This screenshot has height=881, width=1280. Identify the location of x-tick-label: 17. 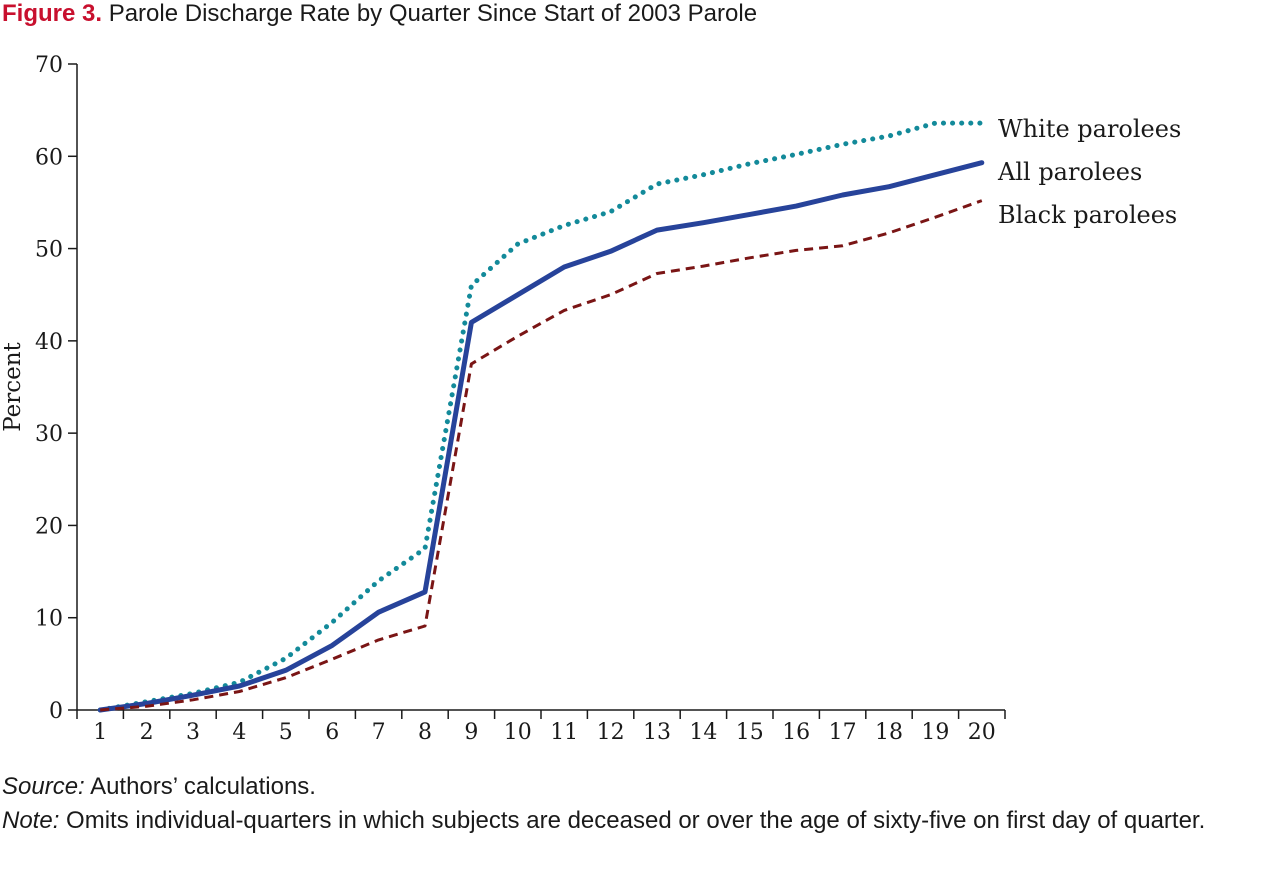
(843, 732).